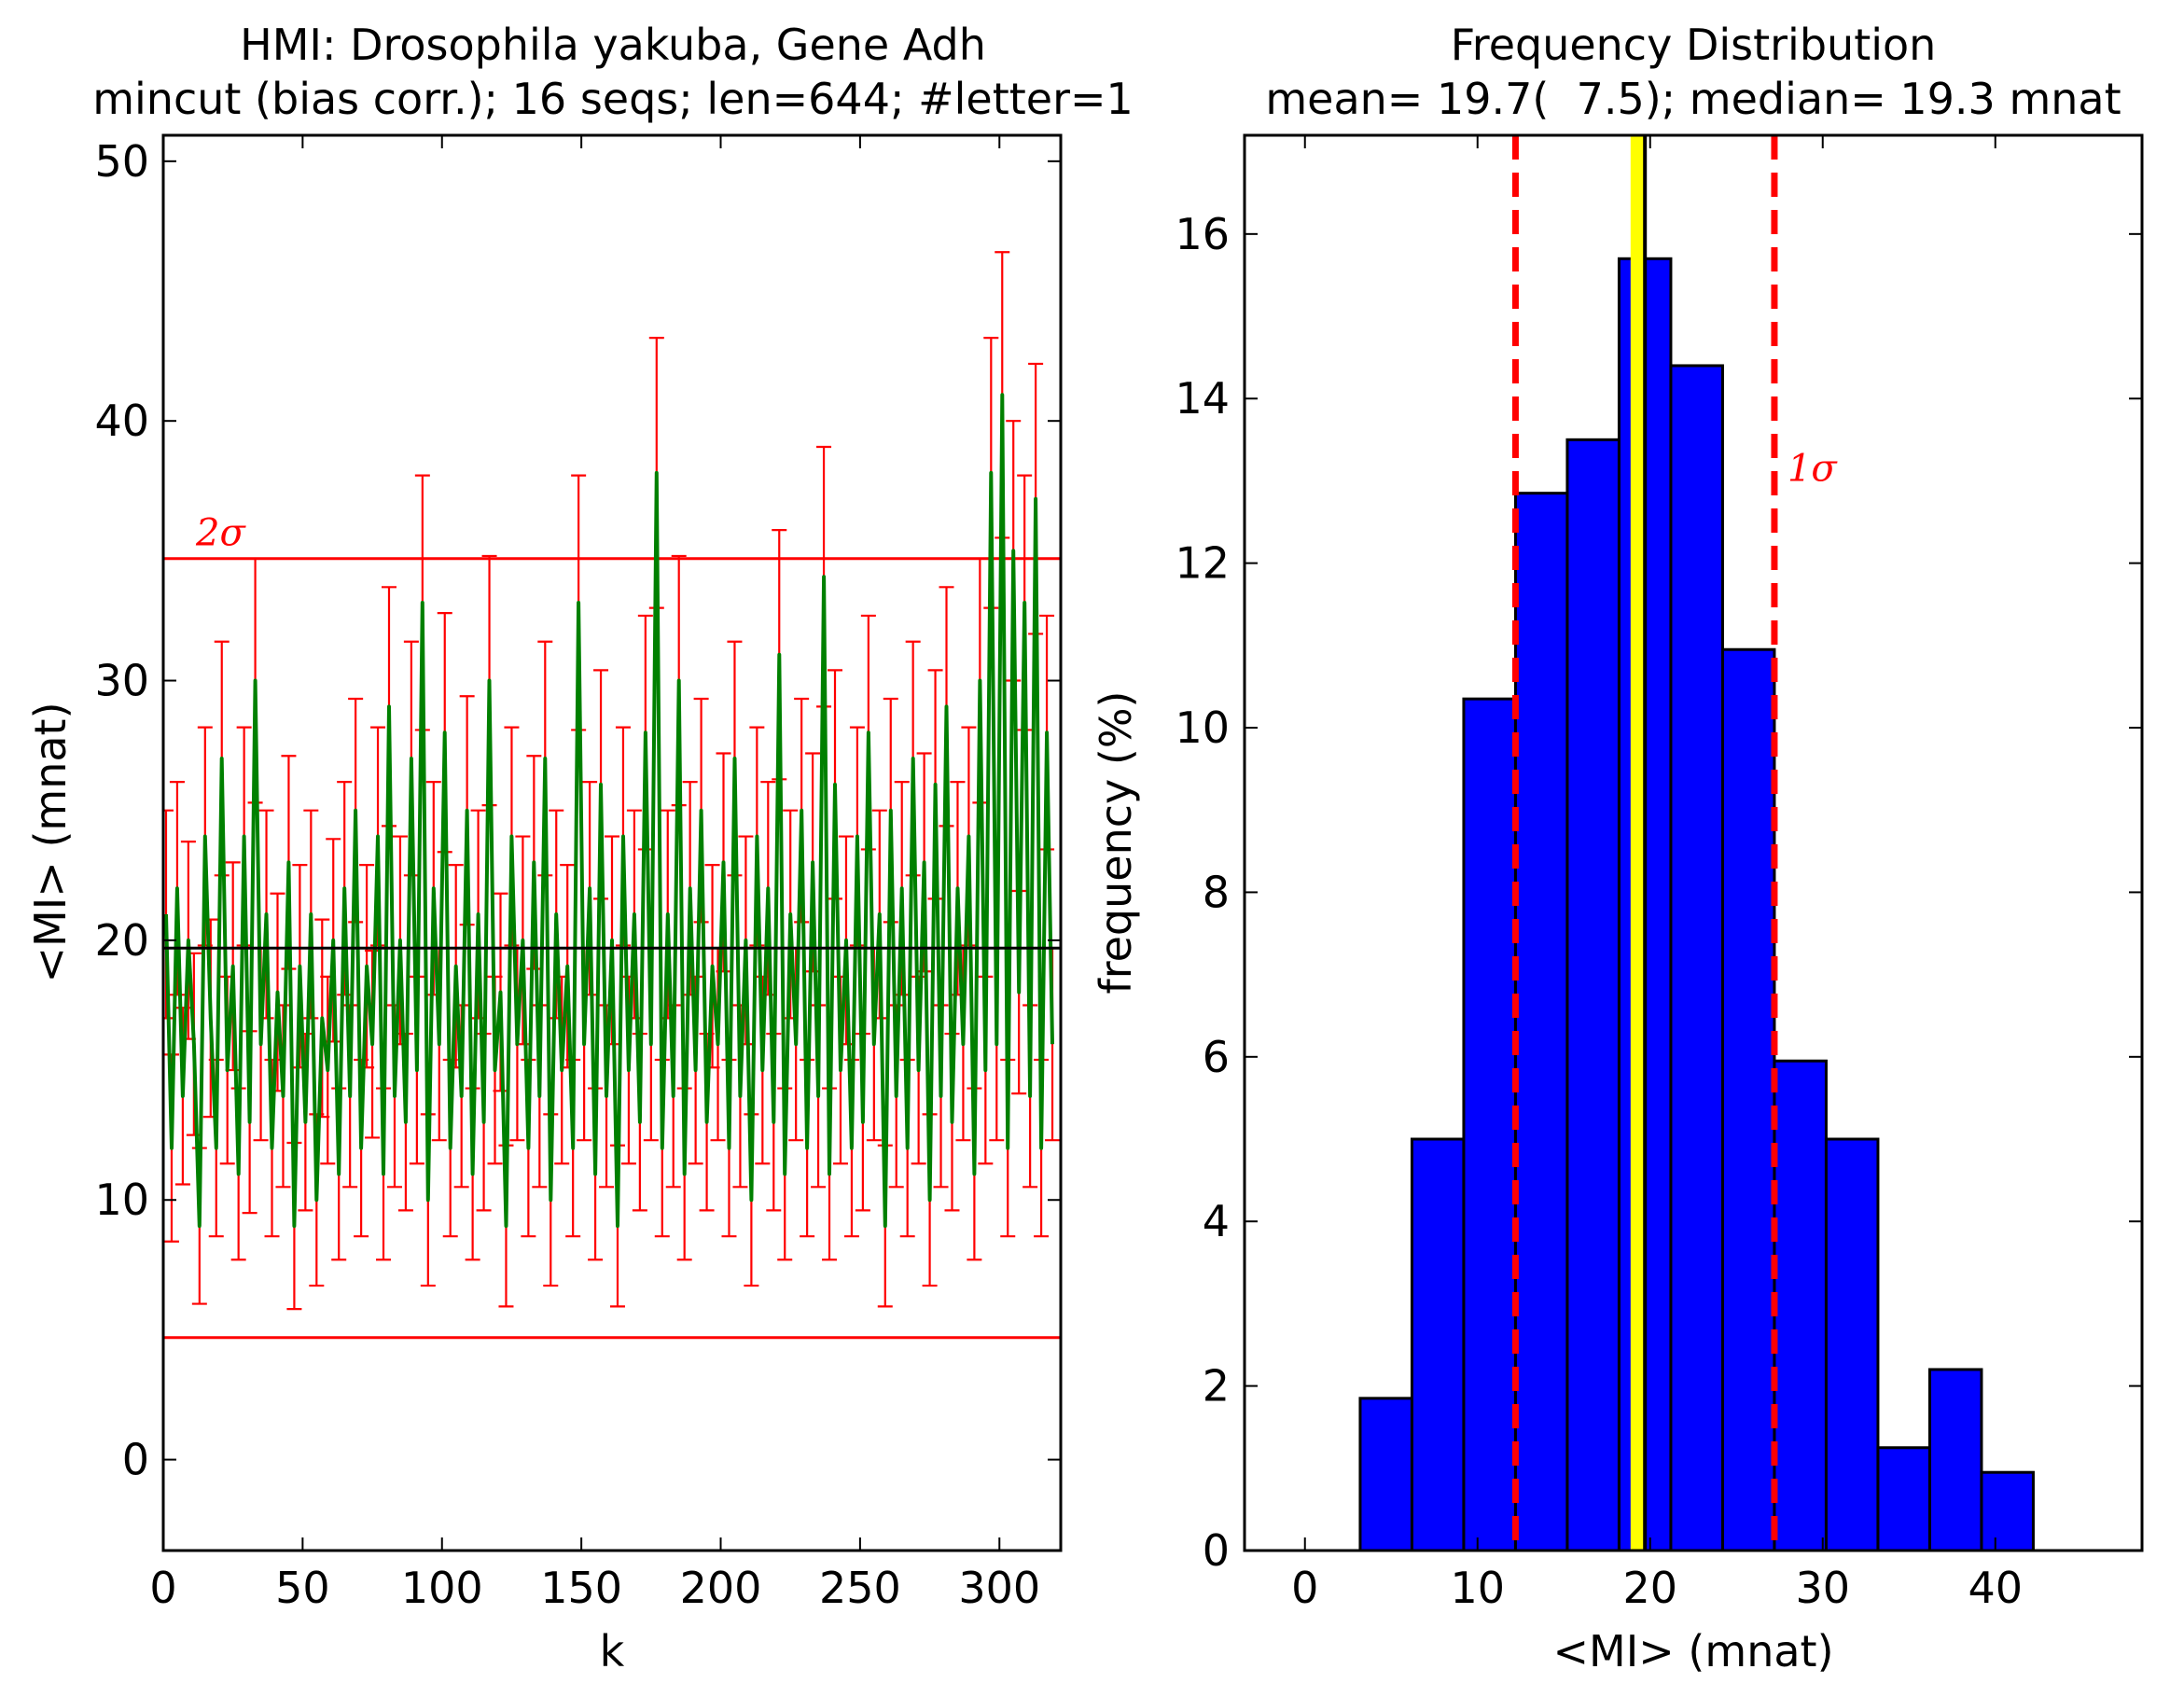 The height and width of the screenshot is (1697, 2184). I want to click on y-tick-label: 6, so click(1216, 1057).